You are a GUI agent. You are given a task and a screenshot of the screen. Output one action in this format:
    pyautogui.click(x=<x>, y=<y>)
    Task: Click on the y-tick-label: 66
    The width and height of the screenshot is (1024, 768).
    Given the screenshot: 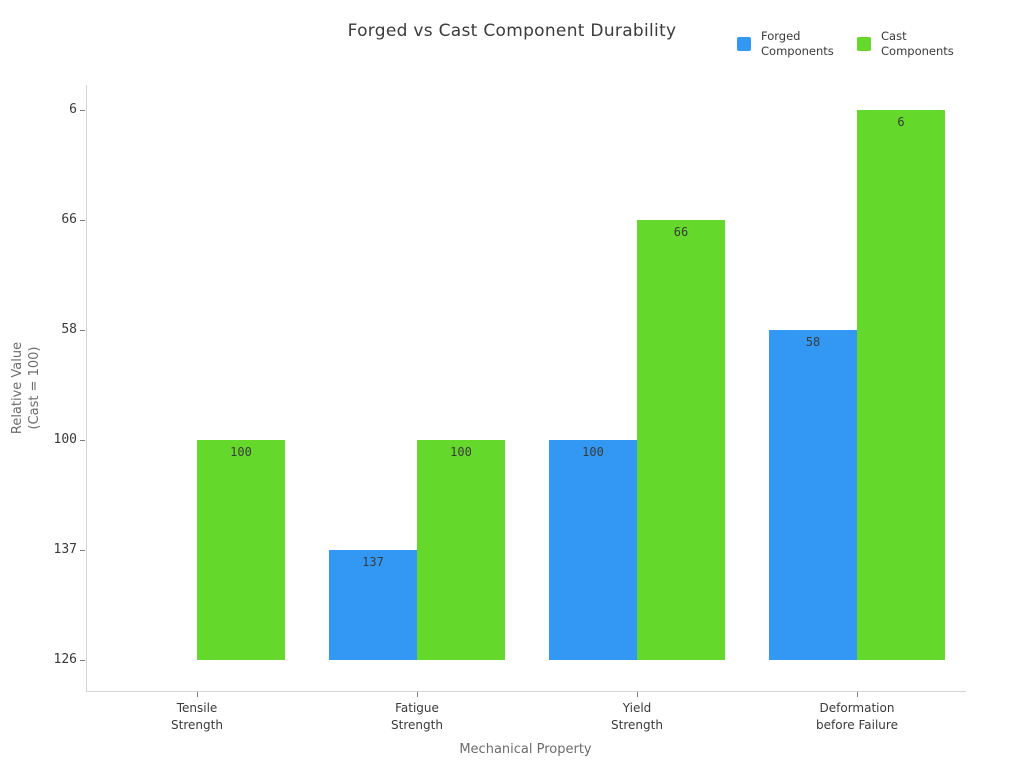 What is the action you would take?
    pyautogui.click(x=69, y=219)
    